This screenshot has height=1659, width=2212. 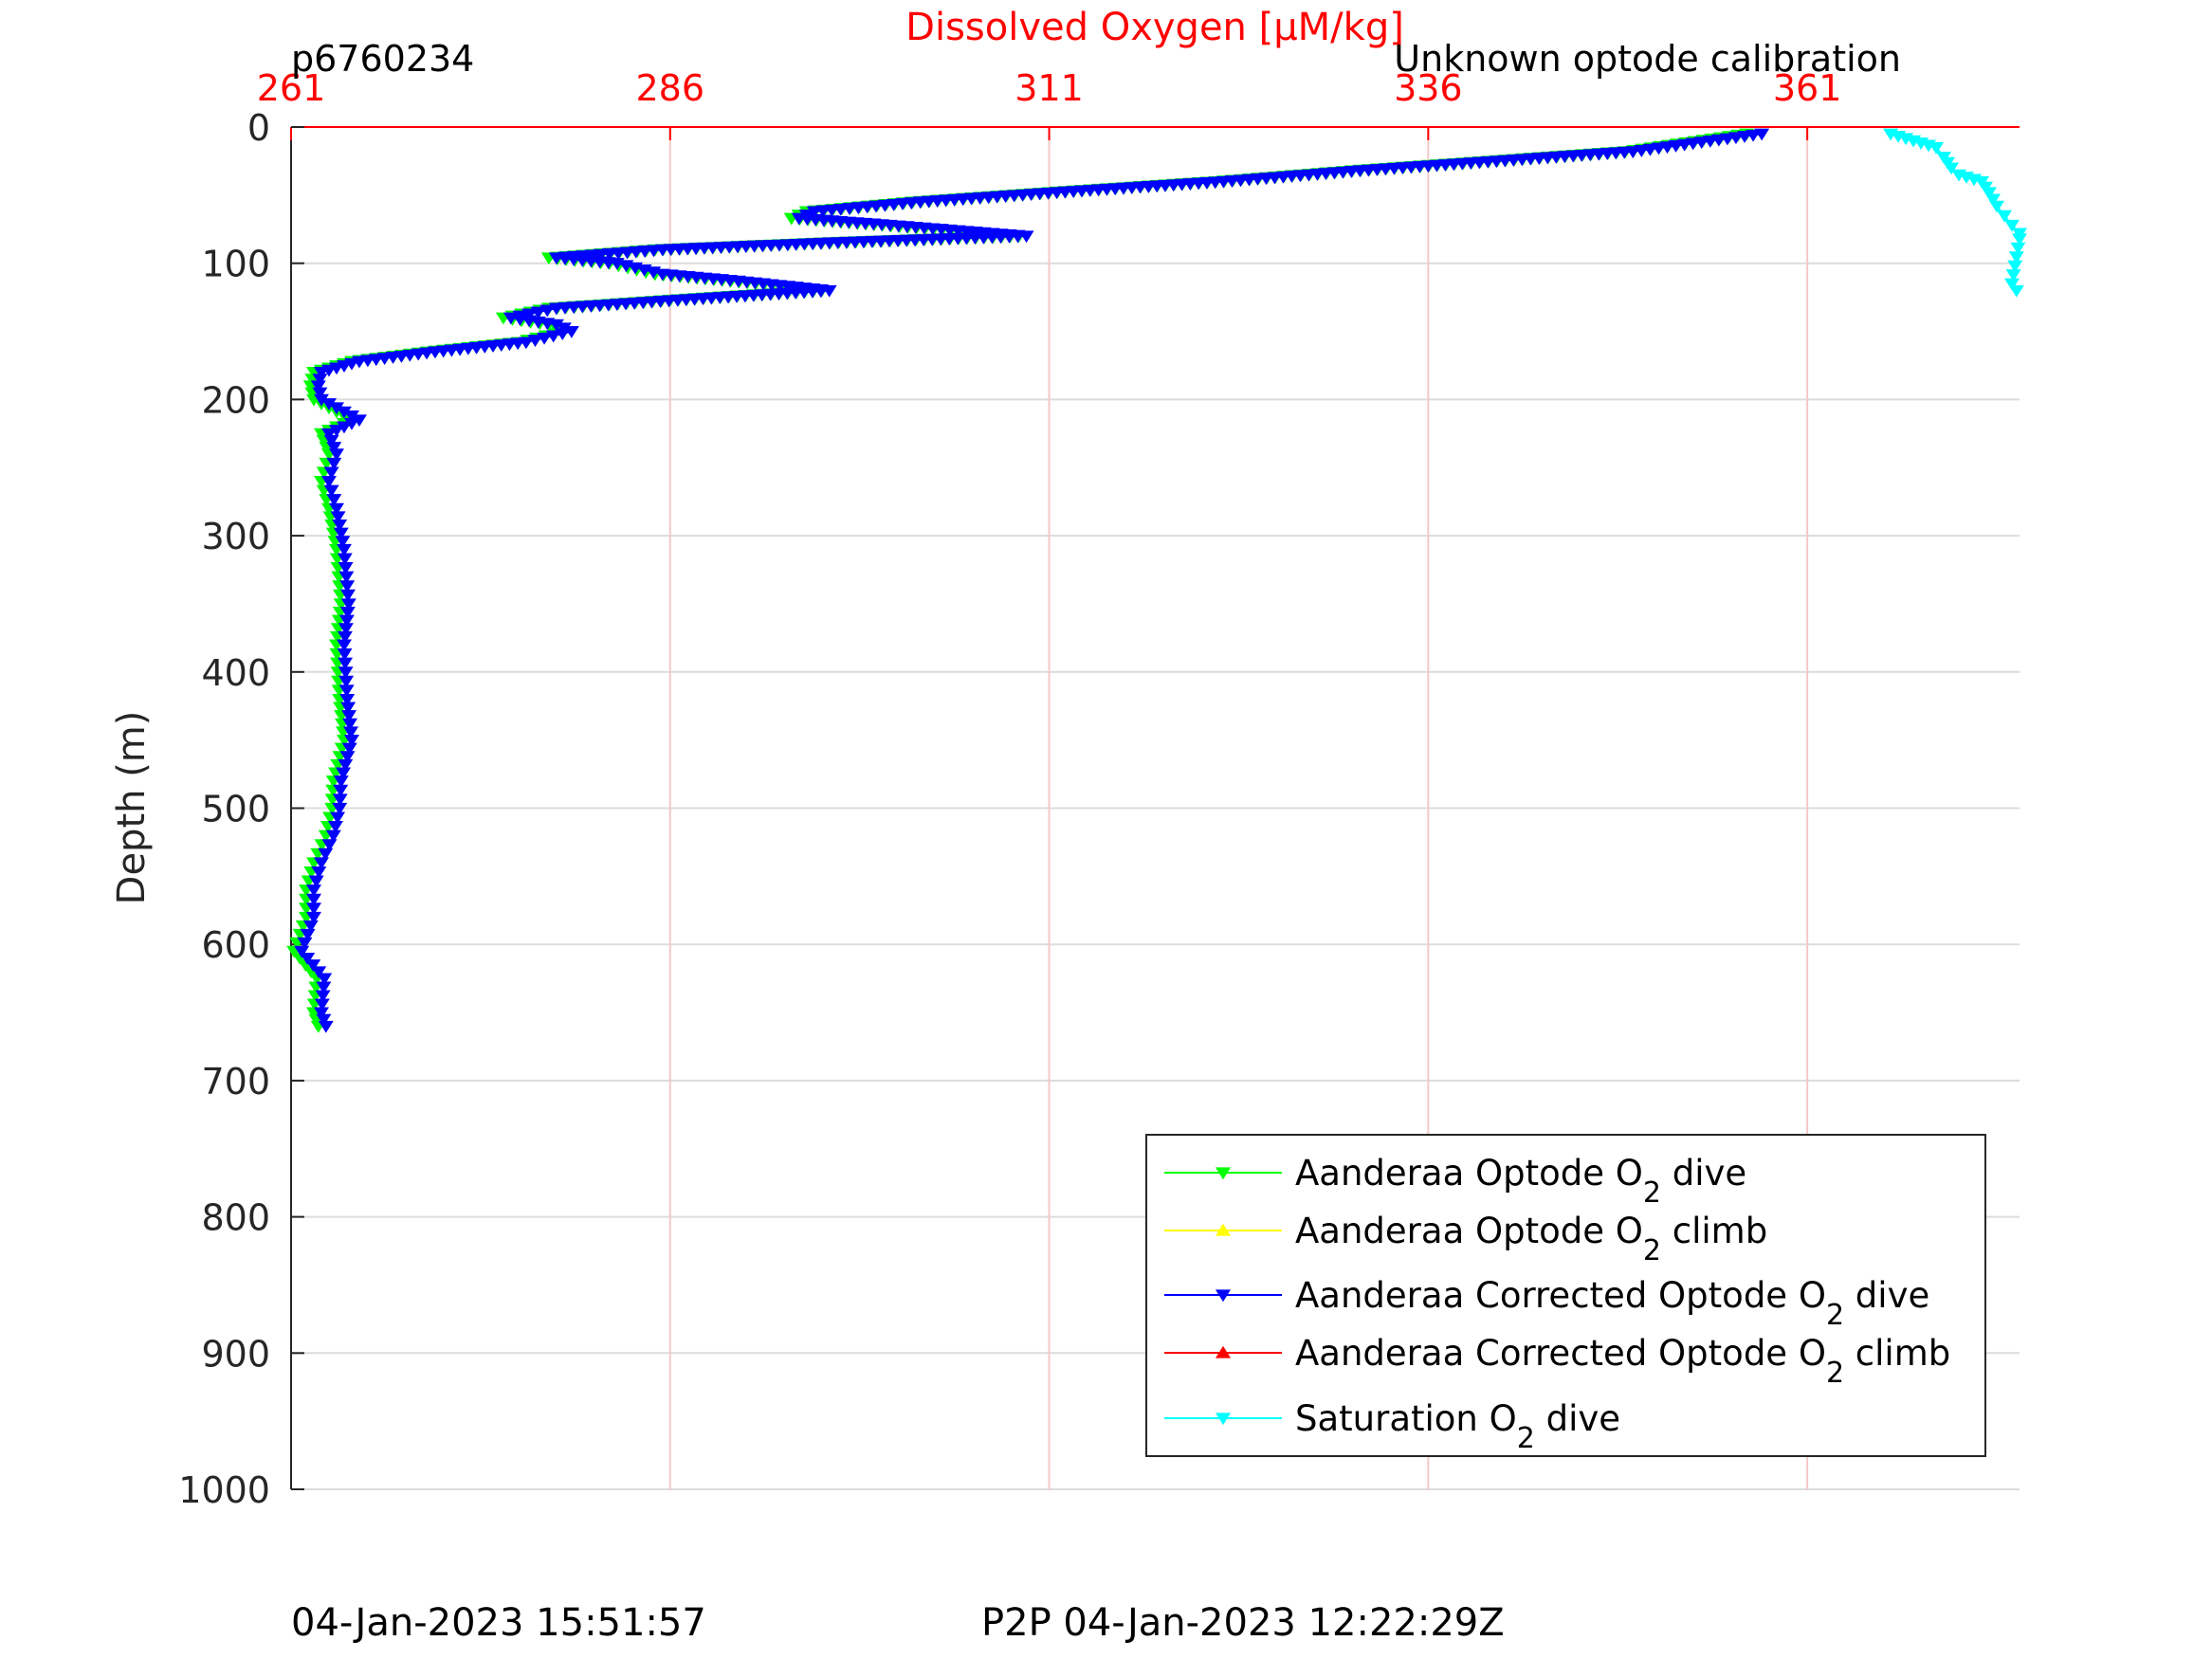 What do you see at coordinates (1469, 1173) in the screenshot?
I see `legend-label-main: Aanderaa Optode O` at bounding box center [1469, 1173].